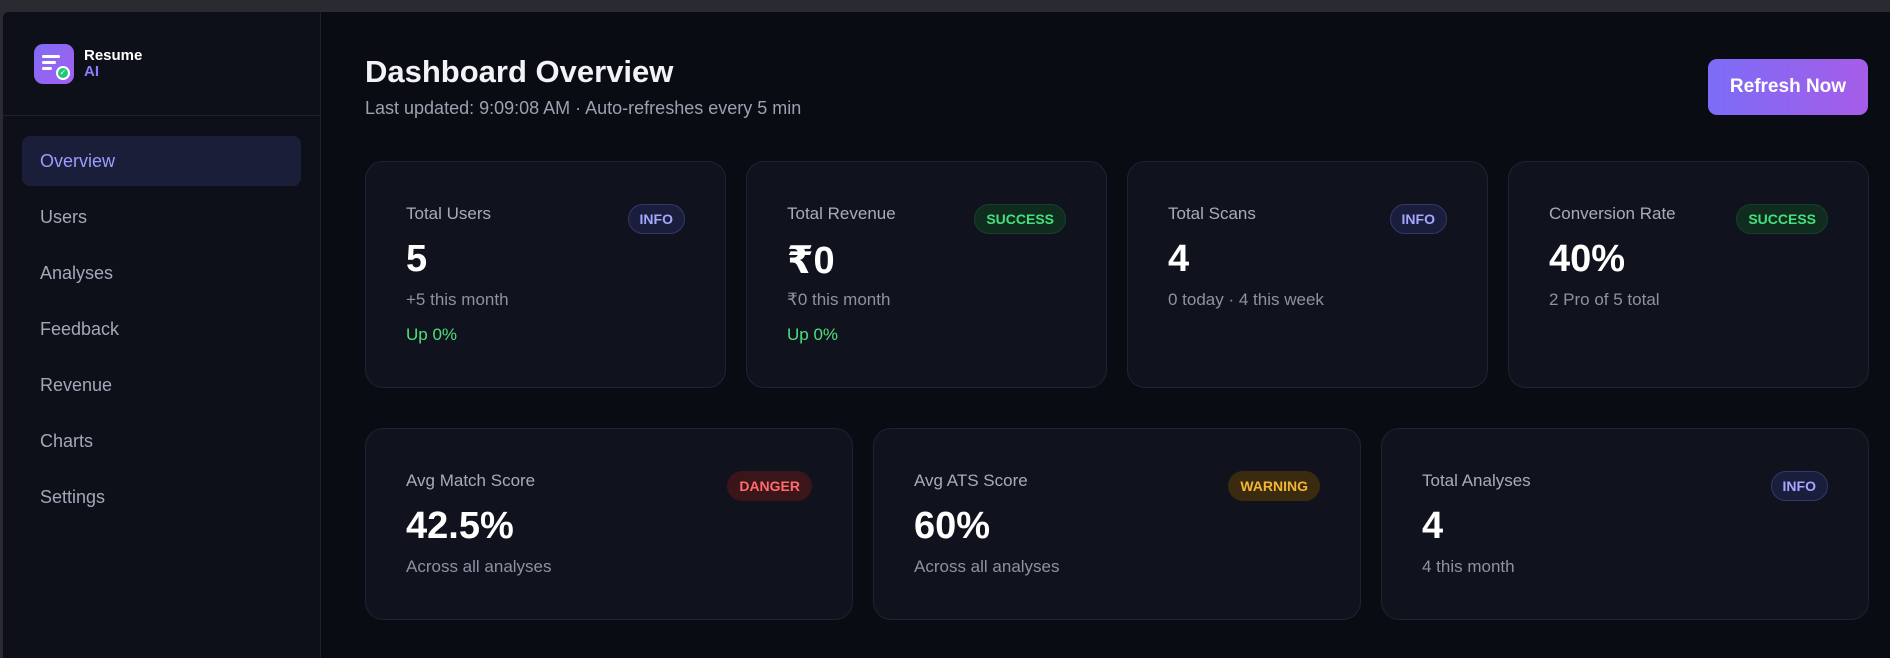  What do you see at coordinates (1625, 524) in the screenshot?
I see `stat-card-total-analyses: Total Analyses INFO 4 4 this month` at bounding box center [1625, 524].